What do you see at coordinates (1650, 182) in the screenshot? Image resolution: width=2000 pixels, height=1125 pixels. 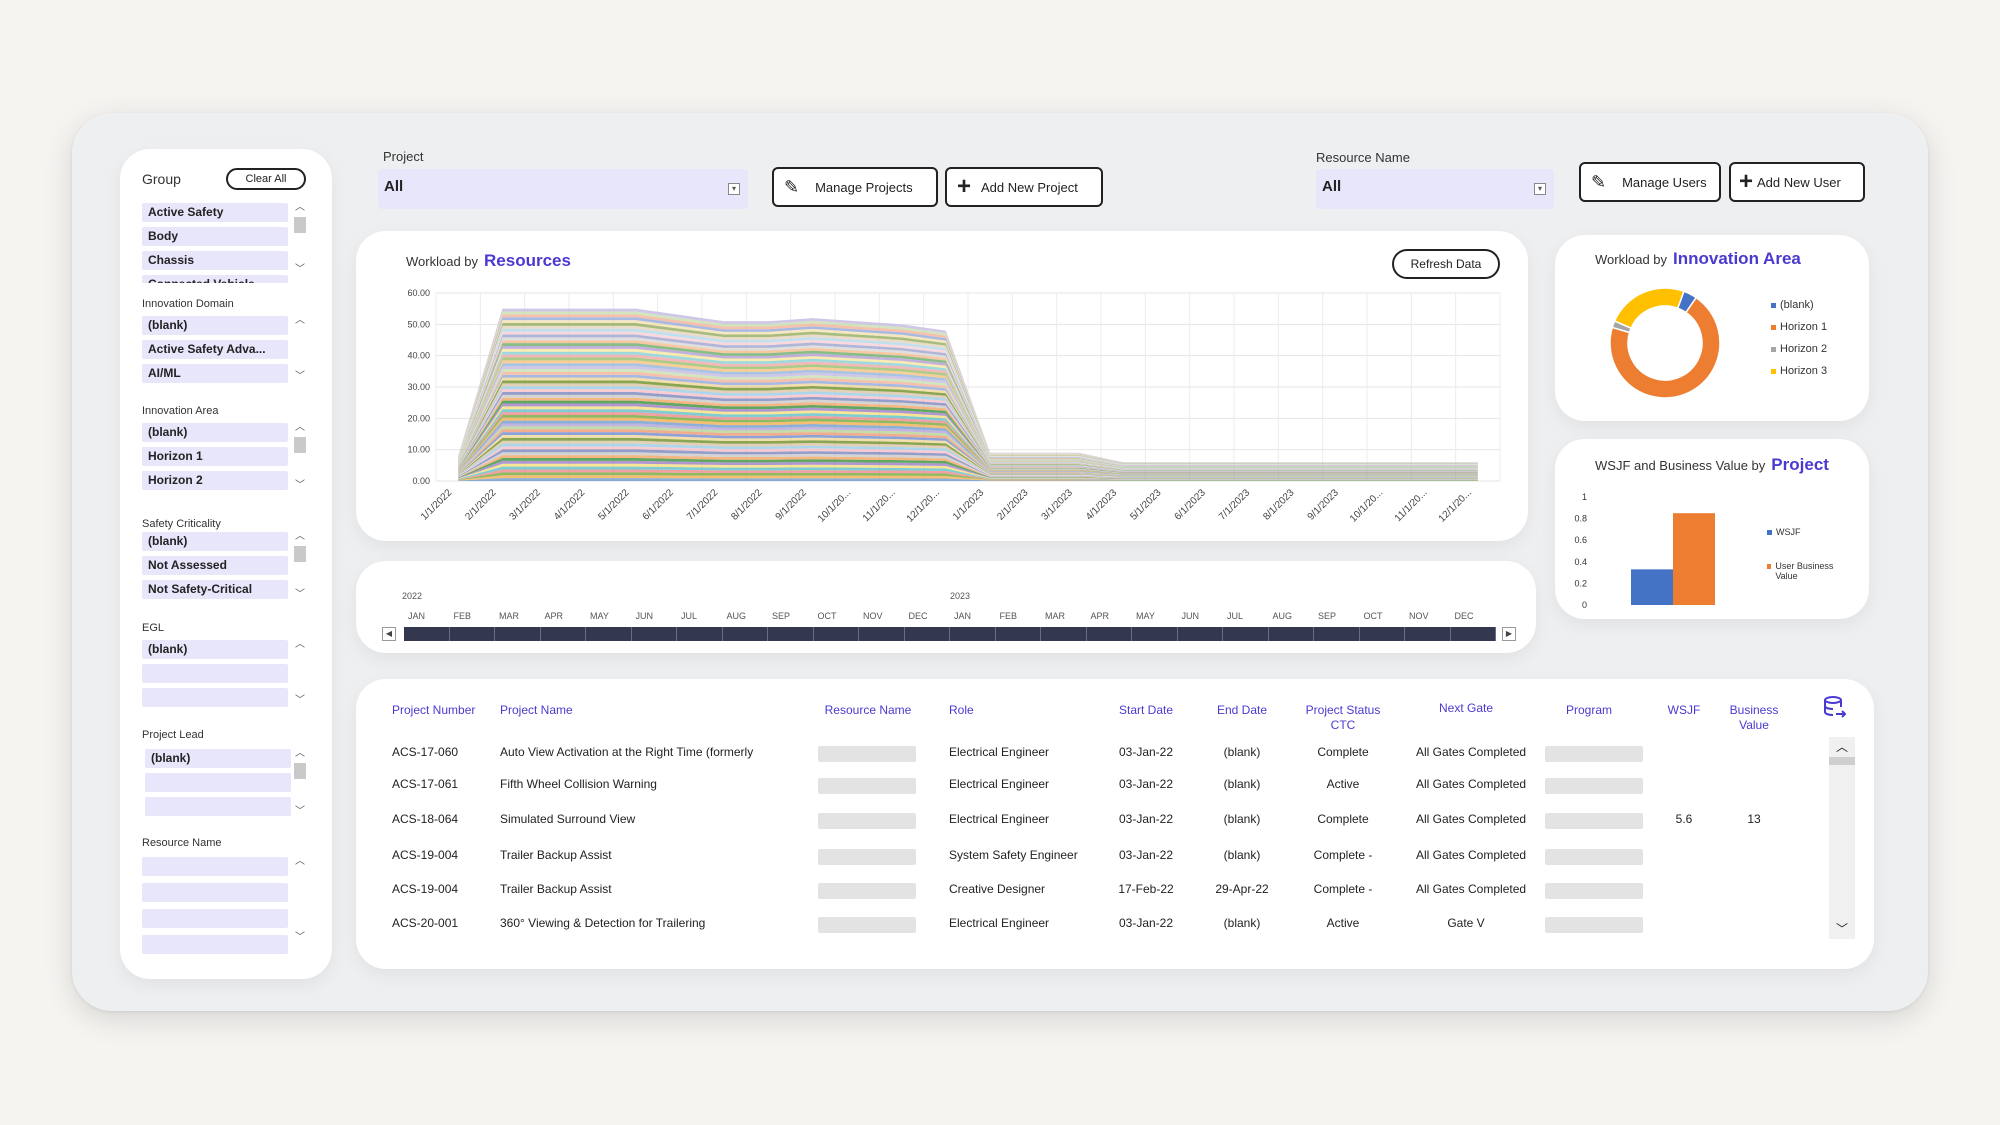 I see `manage-users-button: ✎ Manage Users` at bounding box center [1650, 182].